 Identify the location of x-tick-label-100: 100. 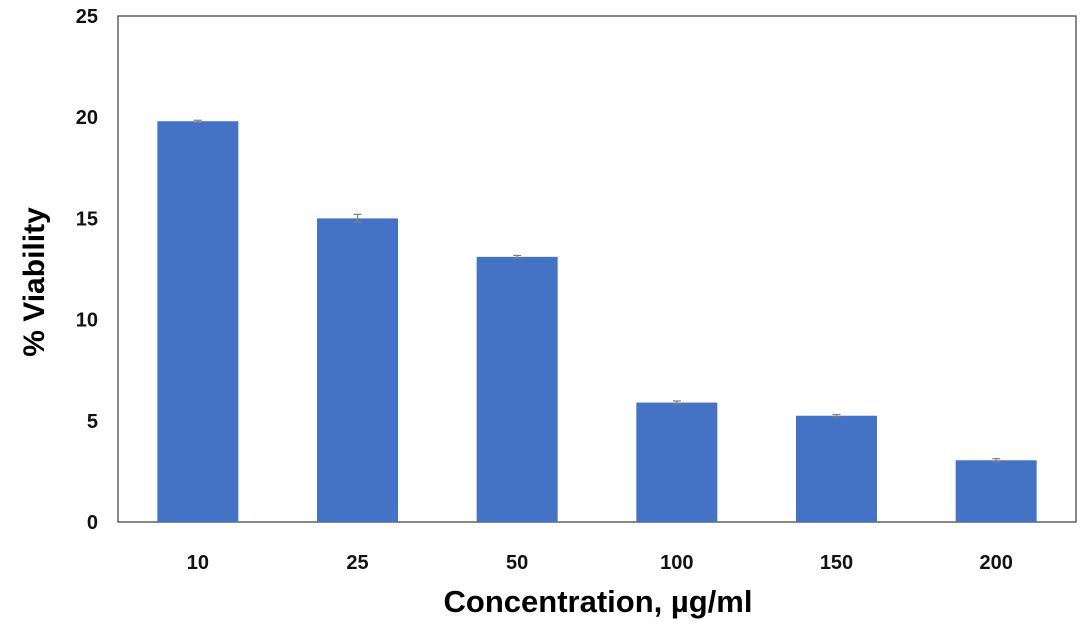
(676, 563).